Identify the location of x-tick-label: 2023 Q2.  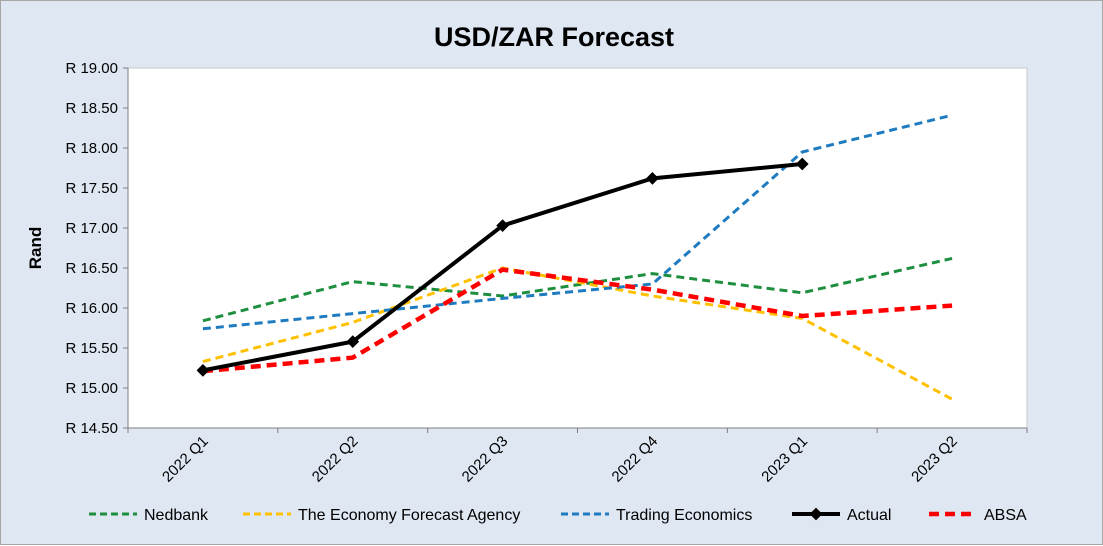
(934, 459).